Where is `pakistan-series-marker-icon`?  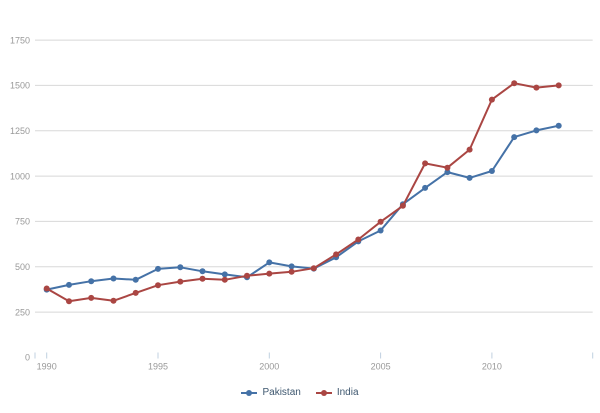 pakistan-series-marker-icon is located at coordinates (249, 393).